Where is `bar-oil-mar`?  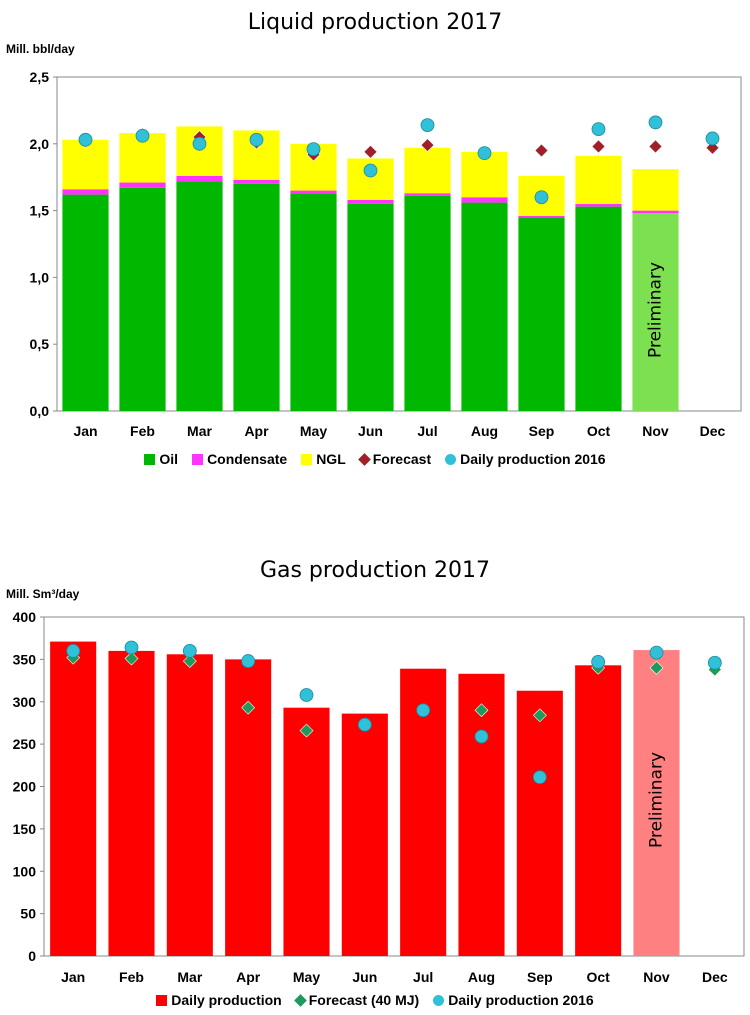
bar-oil-mar is located at coordinates (199, 296).